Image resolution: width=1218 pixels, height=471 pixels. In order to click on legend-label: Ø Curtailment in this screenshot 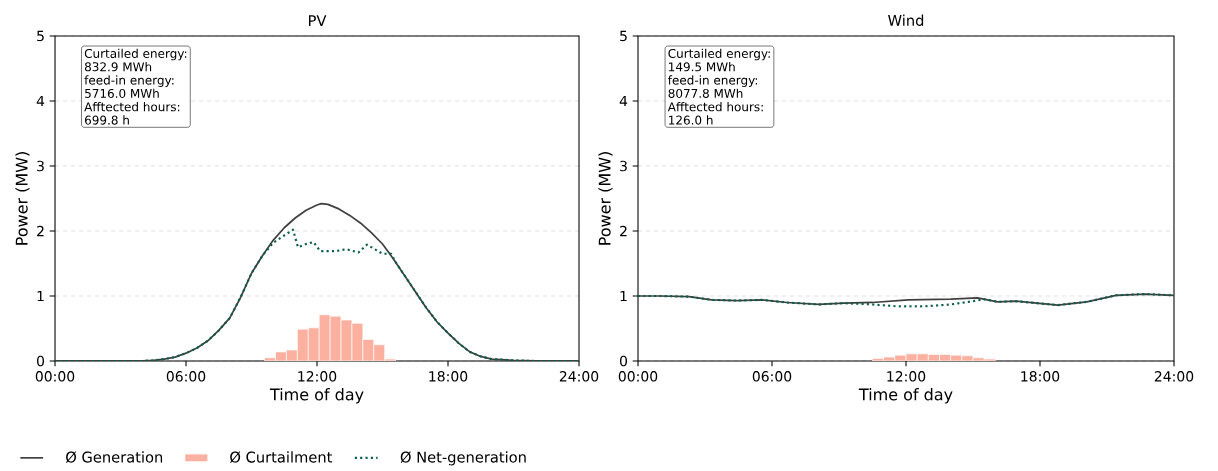, I will do `click(281, 457)`.